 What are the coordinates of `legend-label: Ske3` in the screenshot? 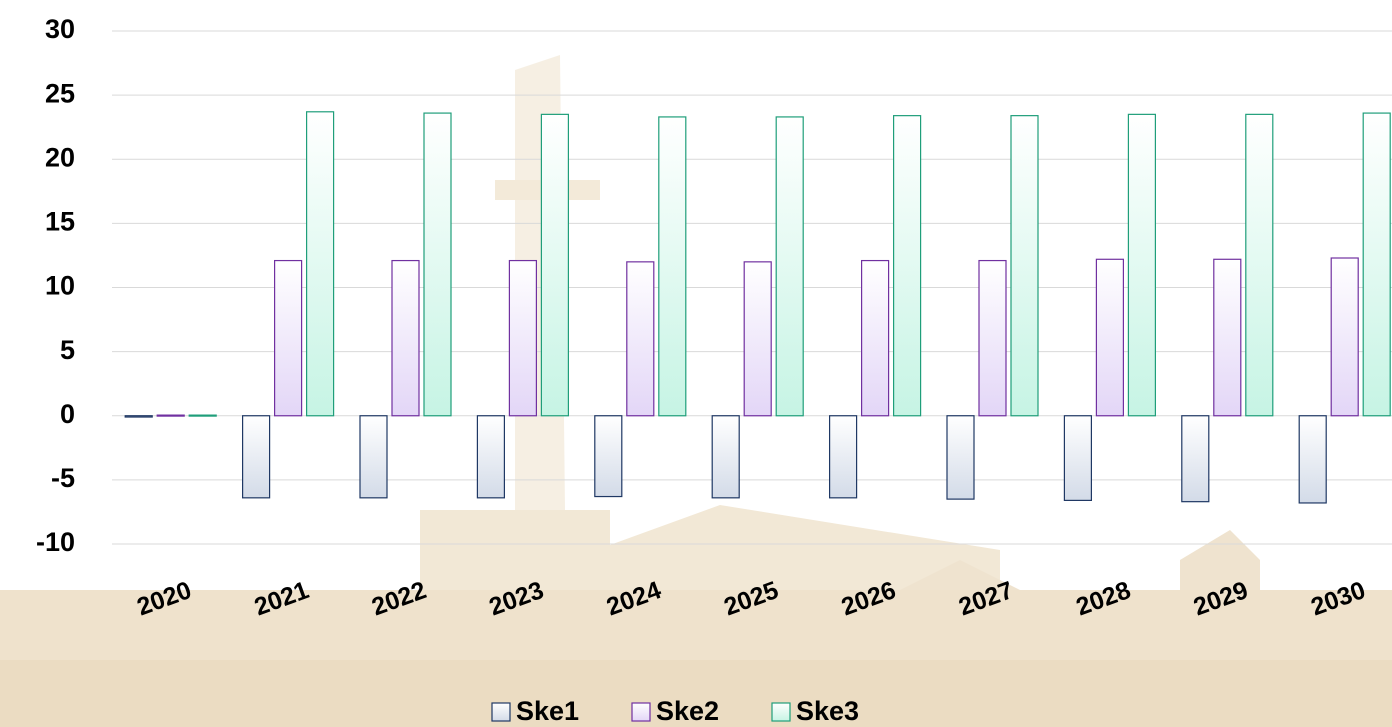 It's located at (827, 711).